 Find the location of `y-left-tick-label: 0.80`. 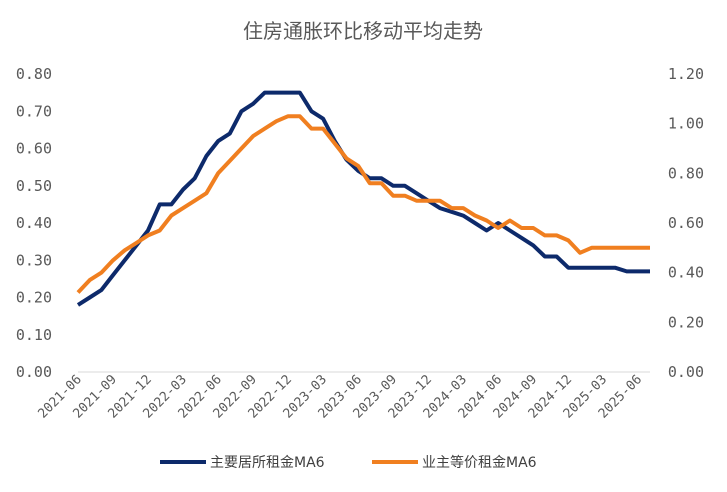

y-left-tick-label: 0.80 is located at coordinates (34, 74).